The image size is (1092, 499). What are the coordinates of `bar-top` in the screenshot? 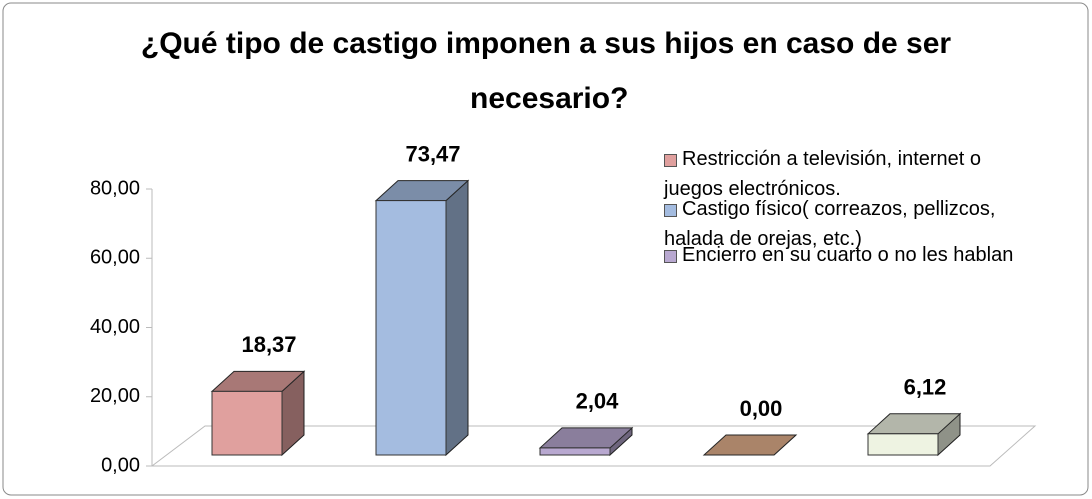 It's located at (750, 445).